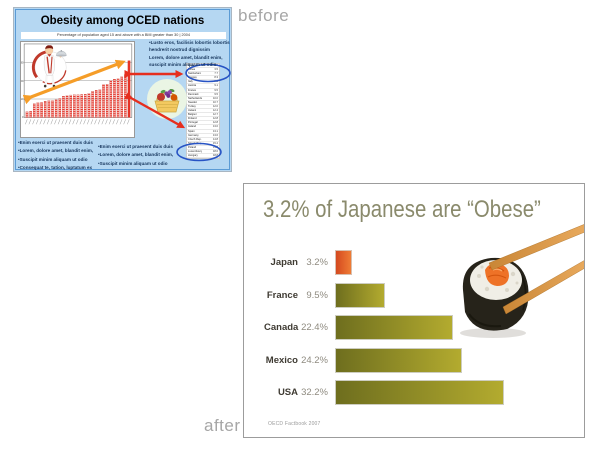  I want to click on table-cell-country: Slovak Rep., so click(195, 143).